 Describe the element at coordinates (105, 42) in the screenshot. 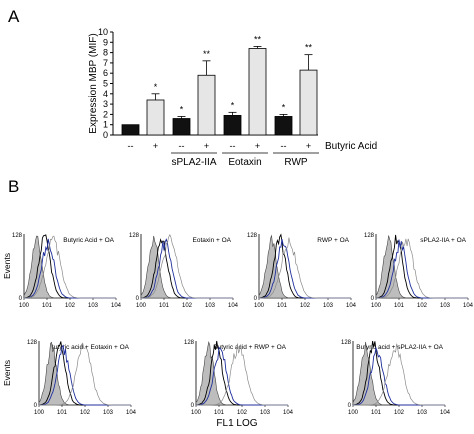

I see `y-tick-label: 9` at that location.